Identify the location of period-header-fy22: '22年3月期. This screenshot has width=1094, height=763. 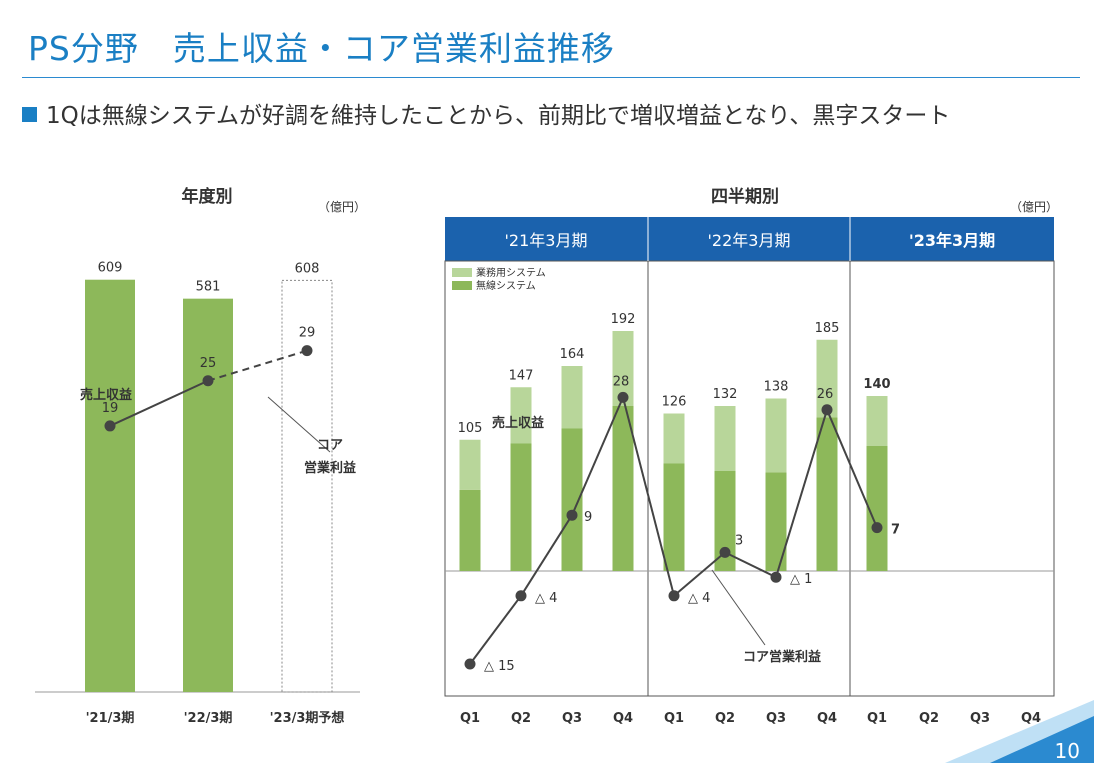
(749, 240).